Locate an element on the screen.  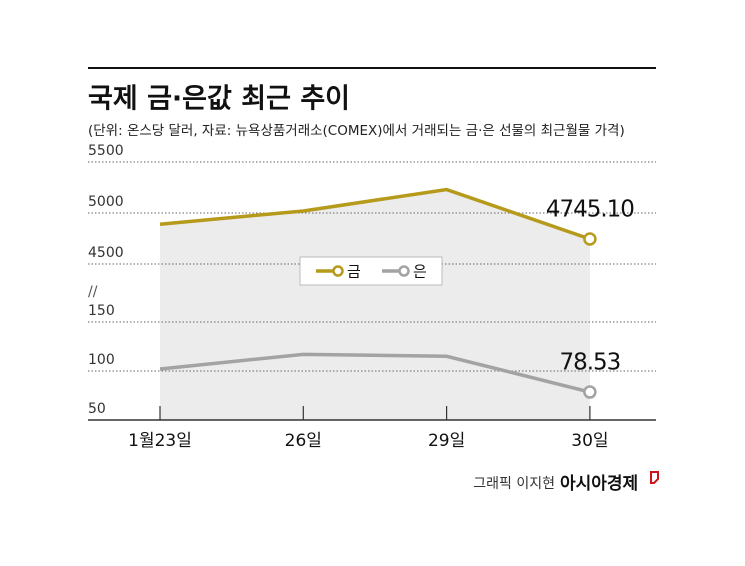
y-tick-label: 50 is located at coordinates (97, 409).